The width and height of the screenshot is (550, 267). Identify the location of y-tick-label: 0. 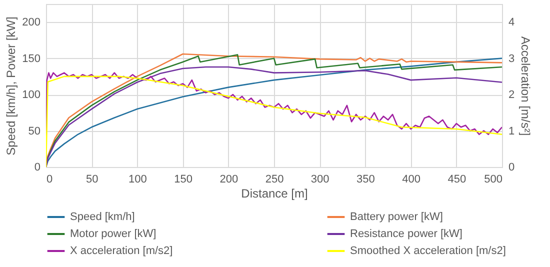
(37, 168).